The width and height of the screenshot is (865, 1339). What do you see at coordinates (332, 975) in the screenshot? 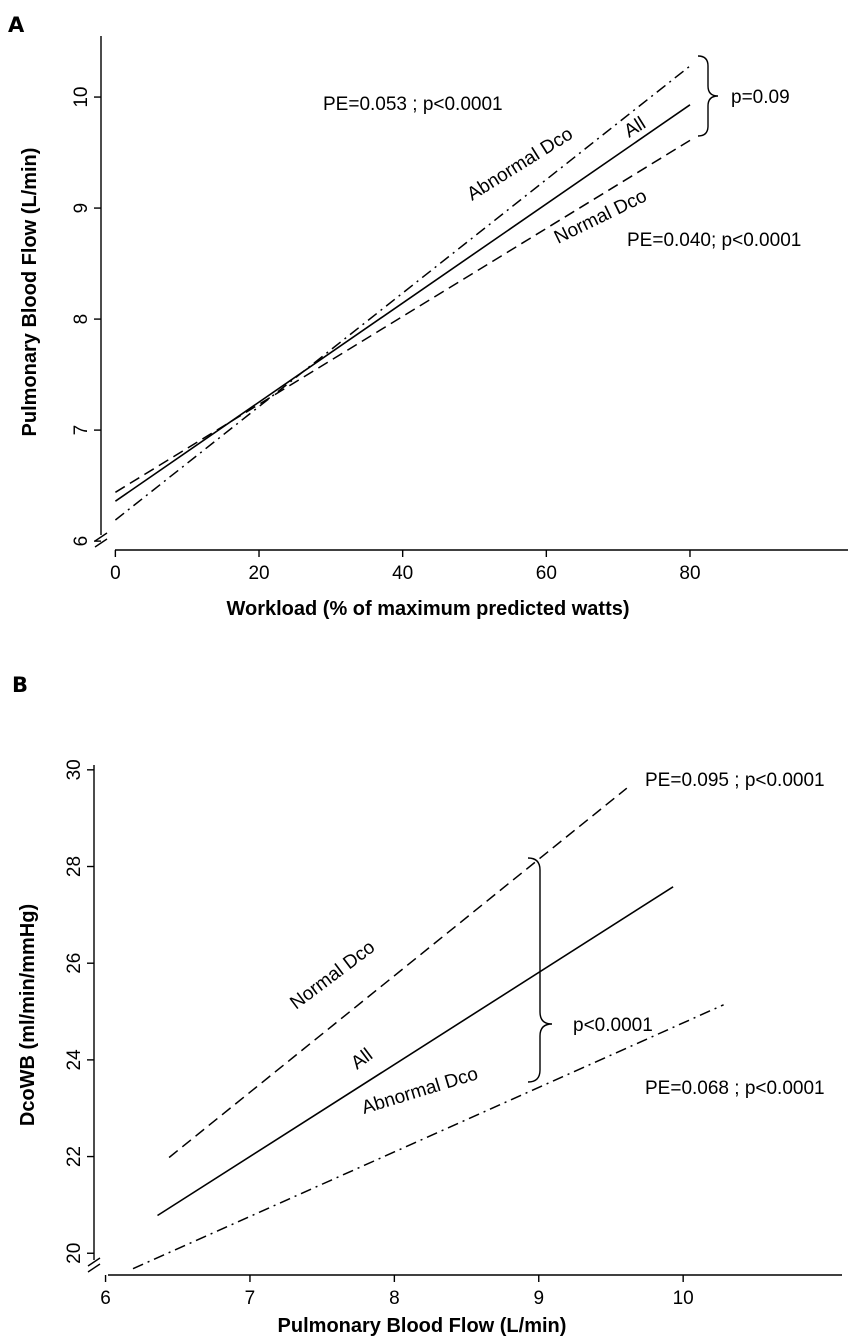
I see `panel-b-label-normal-dco: Normal Dco` at bounding box center [332, 975].